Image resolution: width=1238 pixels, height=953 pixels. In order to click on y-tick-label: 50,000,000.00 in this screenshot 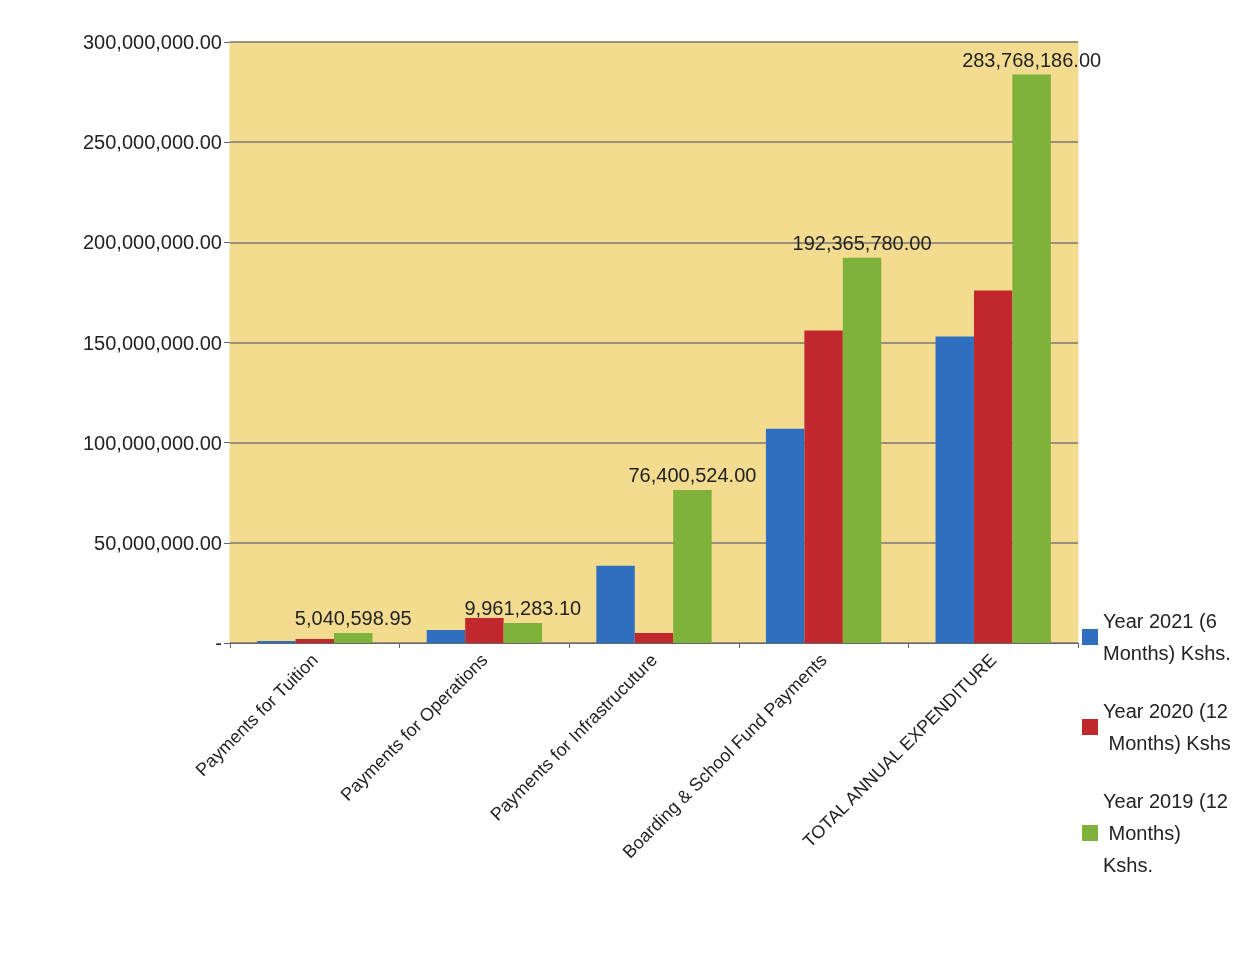, I will do `click(158, 542)`.